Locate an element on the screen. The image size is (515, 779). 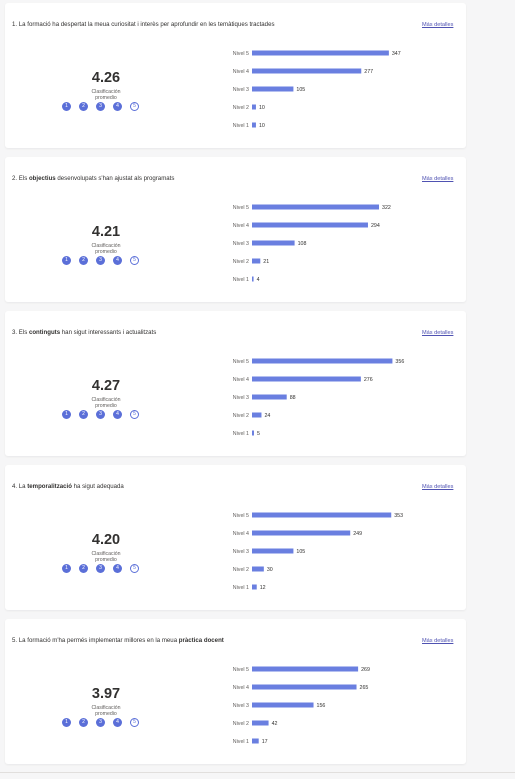
bar-count-label: 294 is located at coordinates (375, 226).